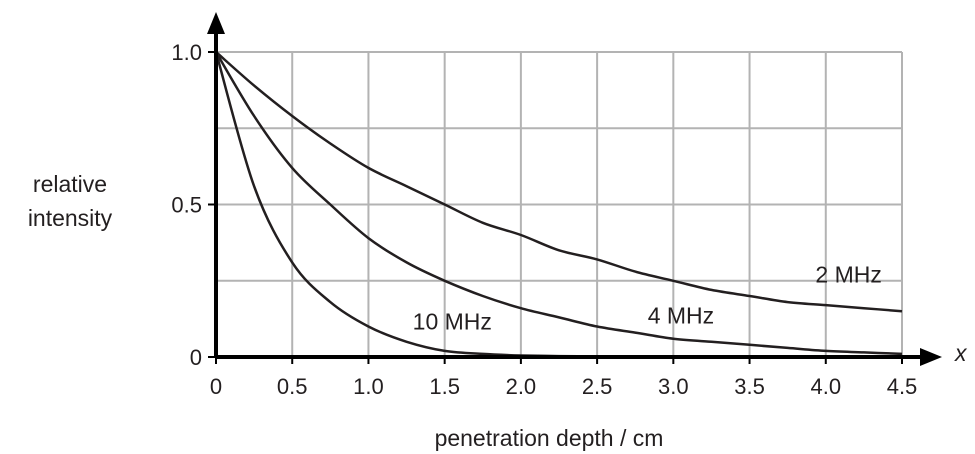  I want to click on x-axis-title: penetration depth / cm, so click(549, 438).